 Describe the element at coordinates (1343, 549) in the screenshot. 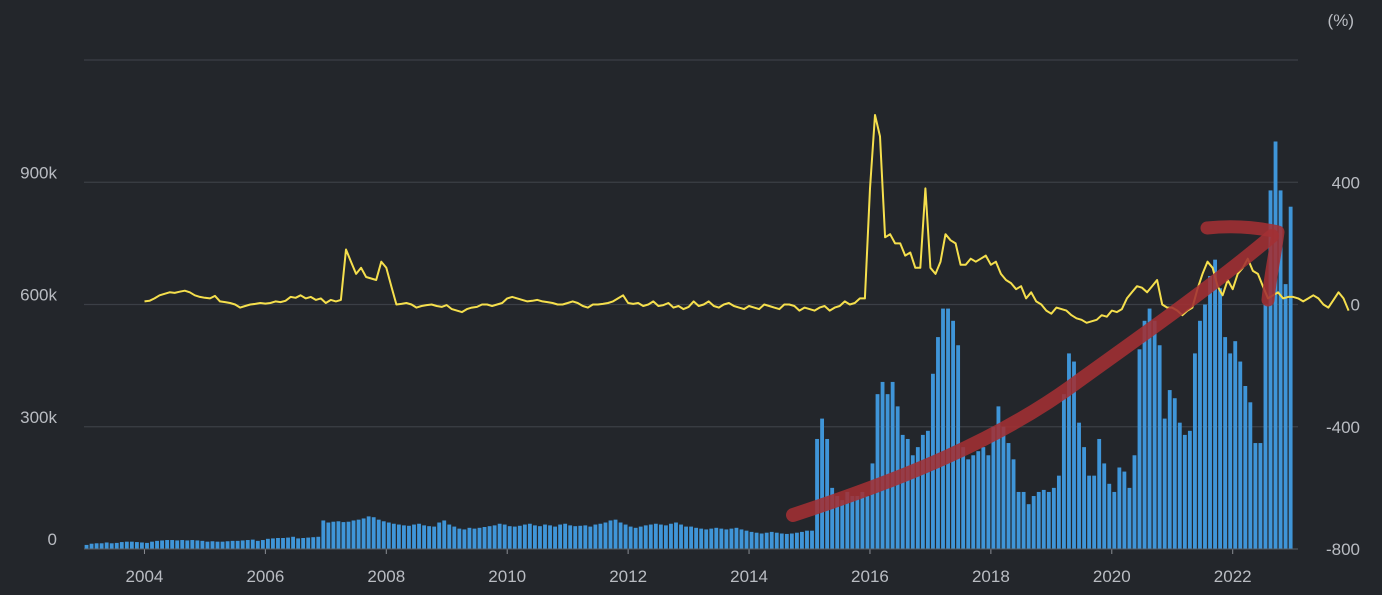

I see `right-axis-tick-label: -800` at that location.